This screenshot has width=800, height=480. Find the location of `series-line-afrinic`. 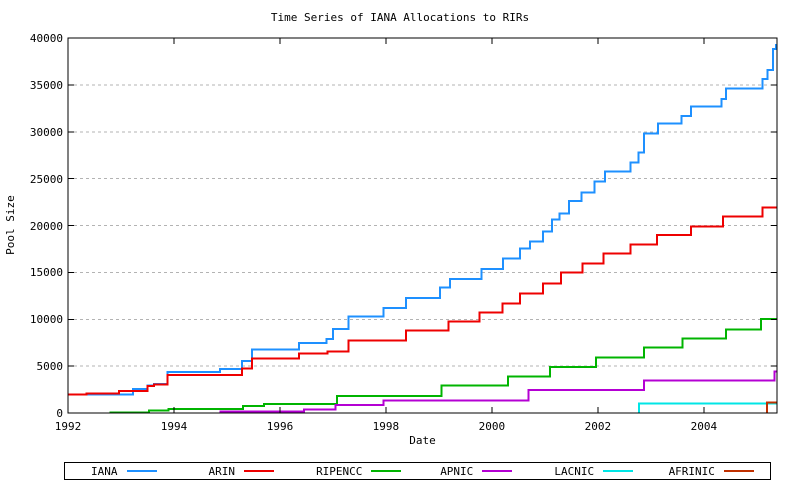

series-line-afrinic is located at coordinates (771, 407).